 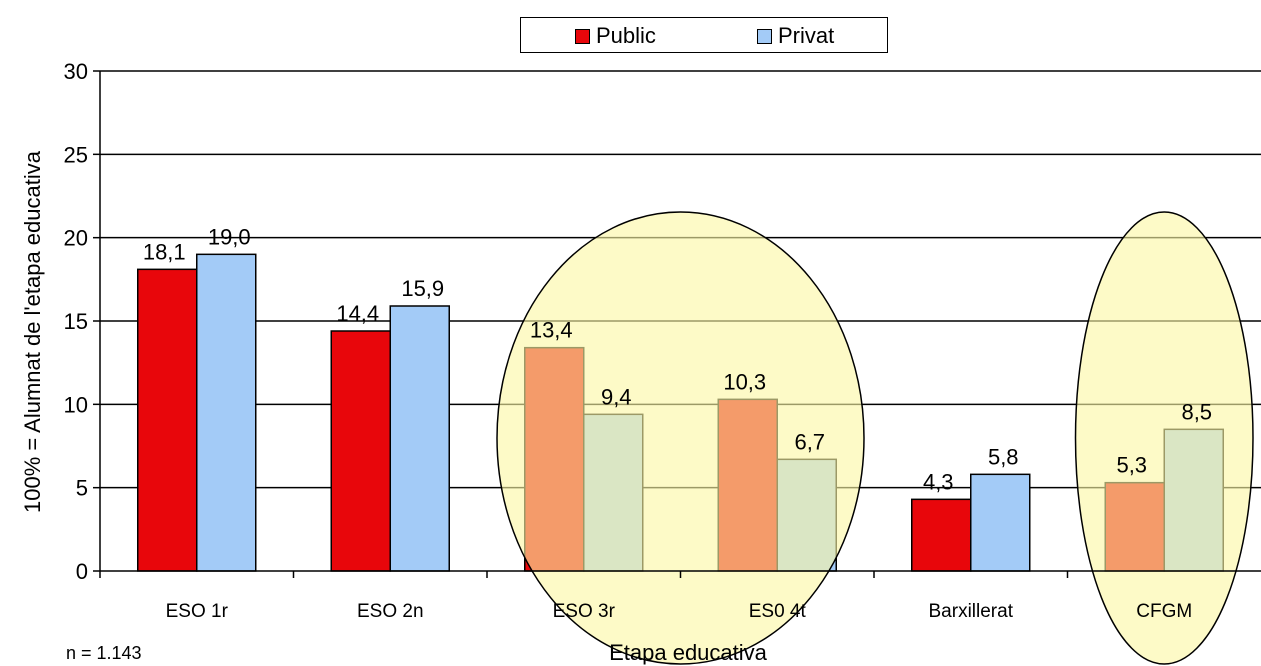 I want to click on data-label: 6,7, so click(x=809, y=441).